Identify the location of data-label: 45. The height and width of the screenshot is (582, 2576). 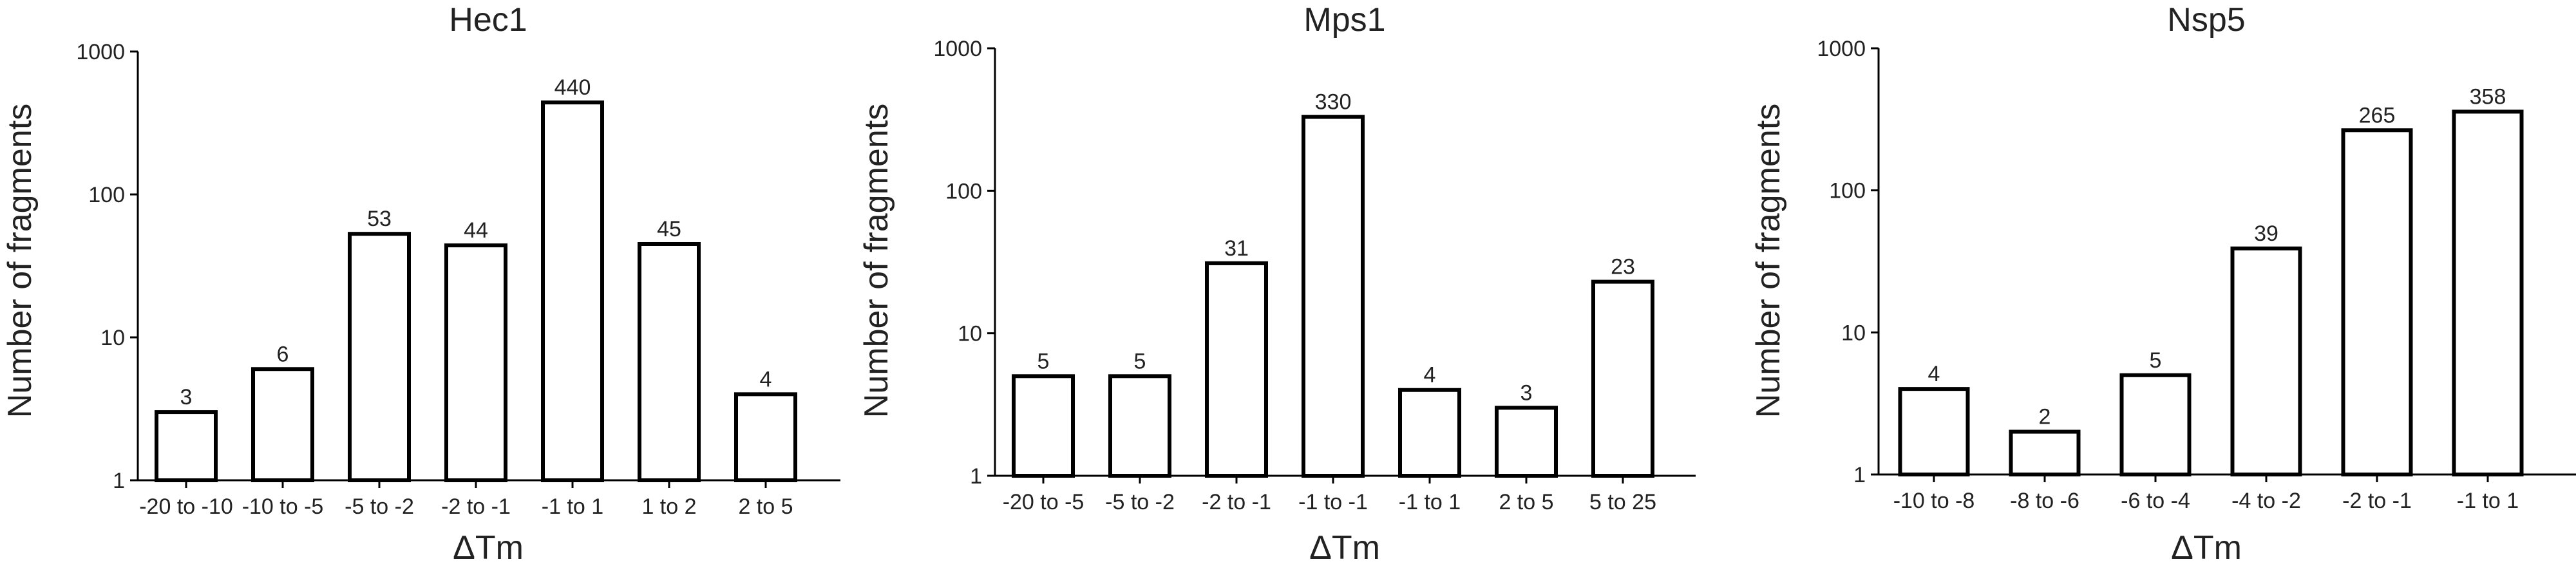
(669, 229).